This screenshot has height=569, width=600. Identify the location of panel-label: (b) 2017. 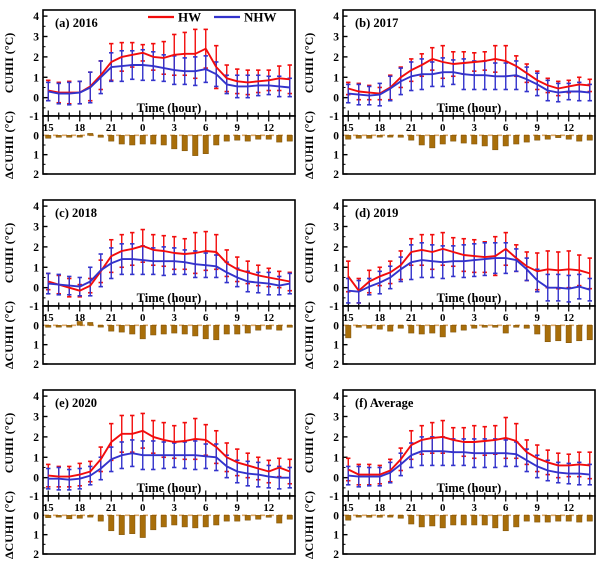
(376, 23).